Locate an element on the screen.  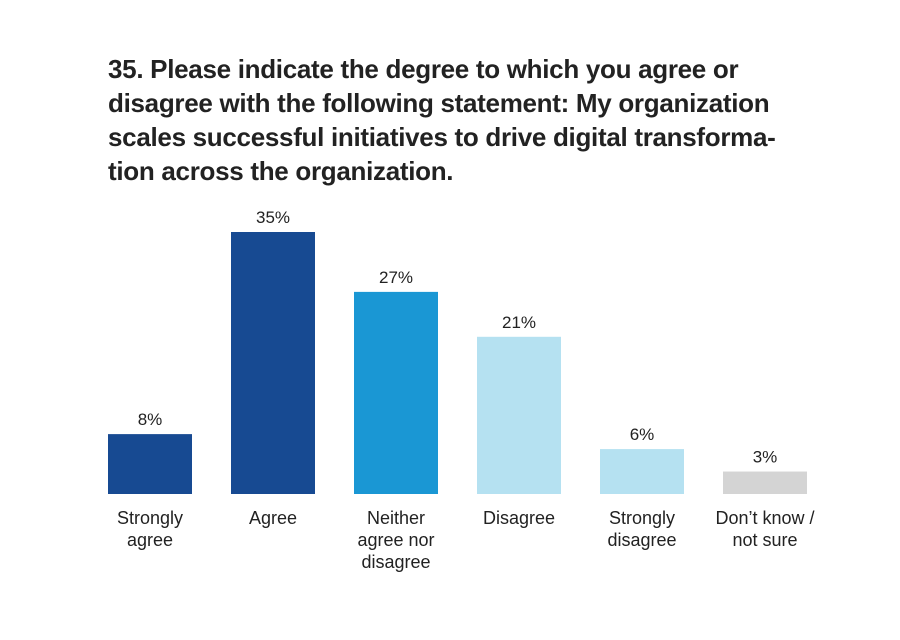
bar-strongly-disagree is located at coordinates (642, 471).